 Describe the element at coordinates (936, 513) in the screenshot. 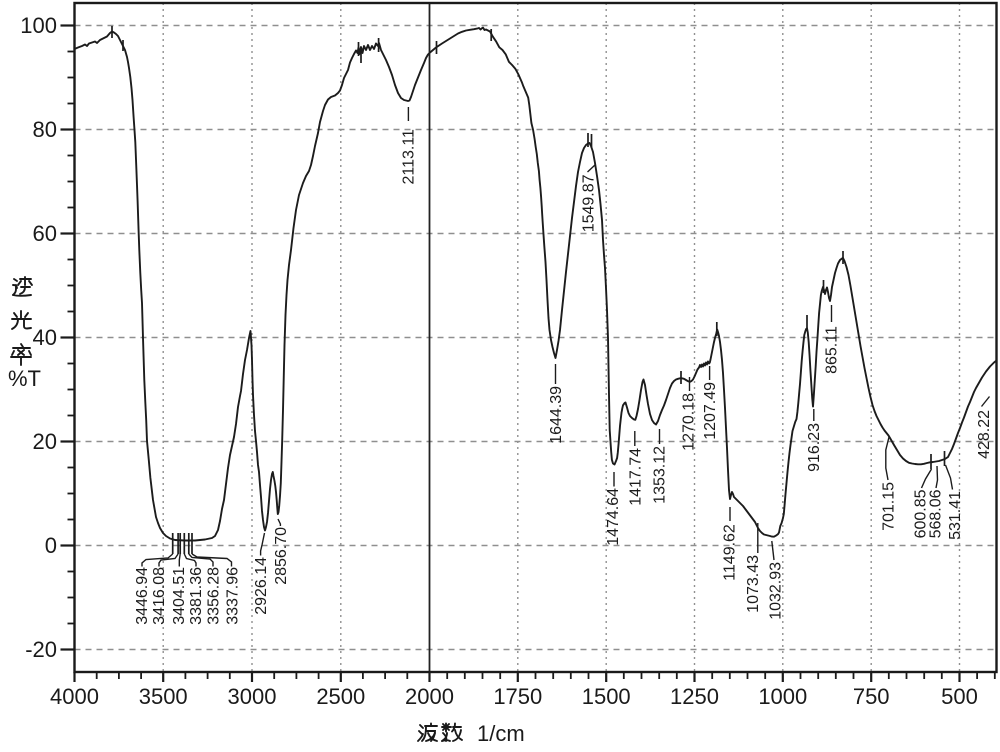

I see `svg-text: 568.06` at that location.